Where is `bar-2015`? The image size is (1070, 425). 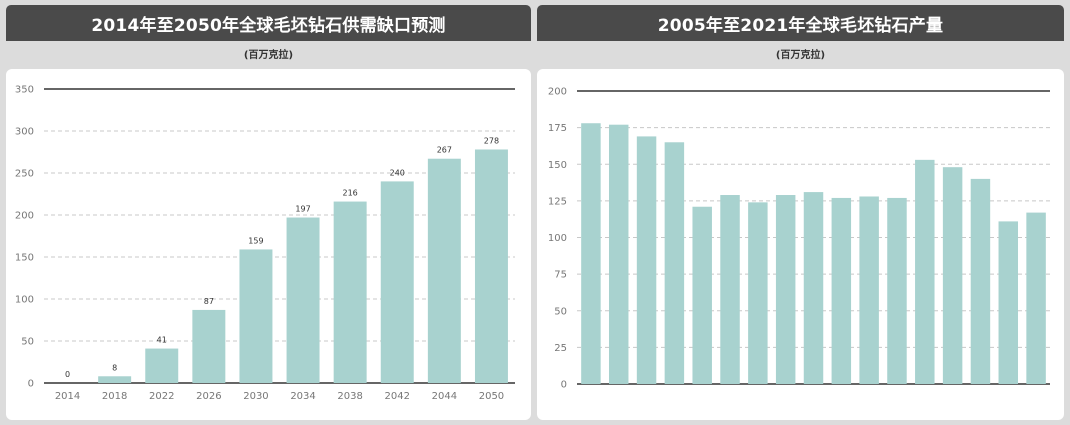
bar-2015 is located at coordinates (869, 290).